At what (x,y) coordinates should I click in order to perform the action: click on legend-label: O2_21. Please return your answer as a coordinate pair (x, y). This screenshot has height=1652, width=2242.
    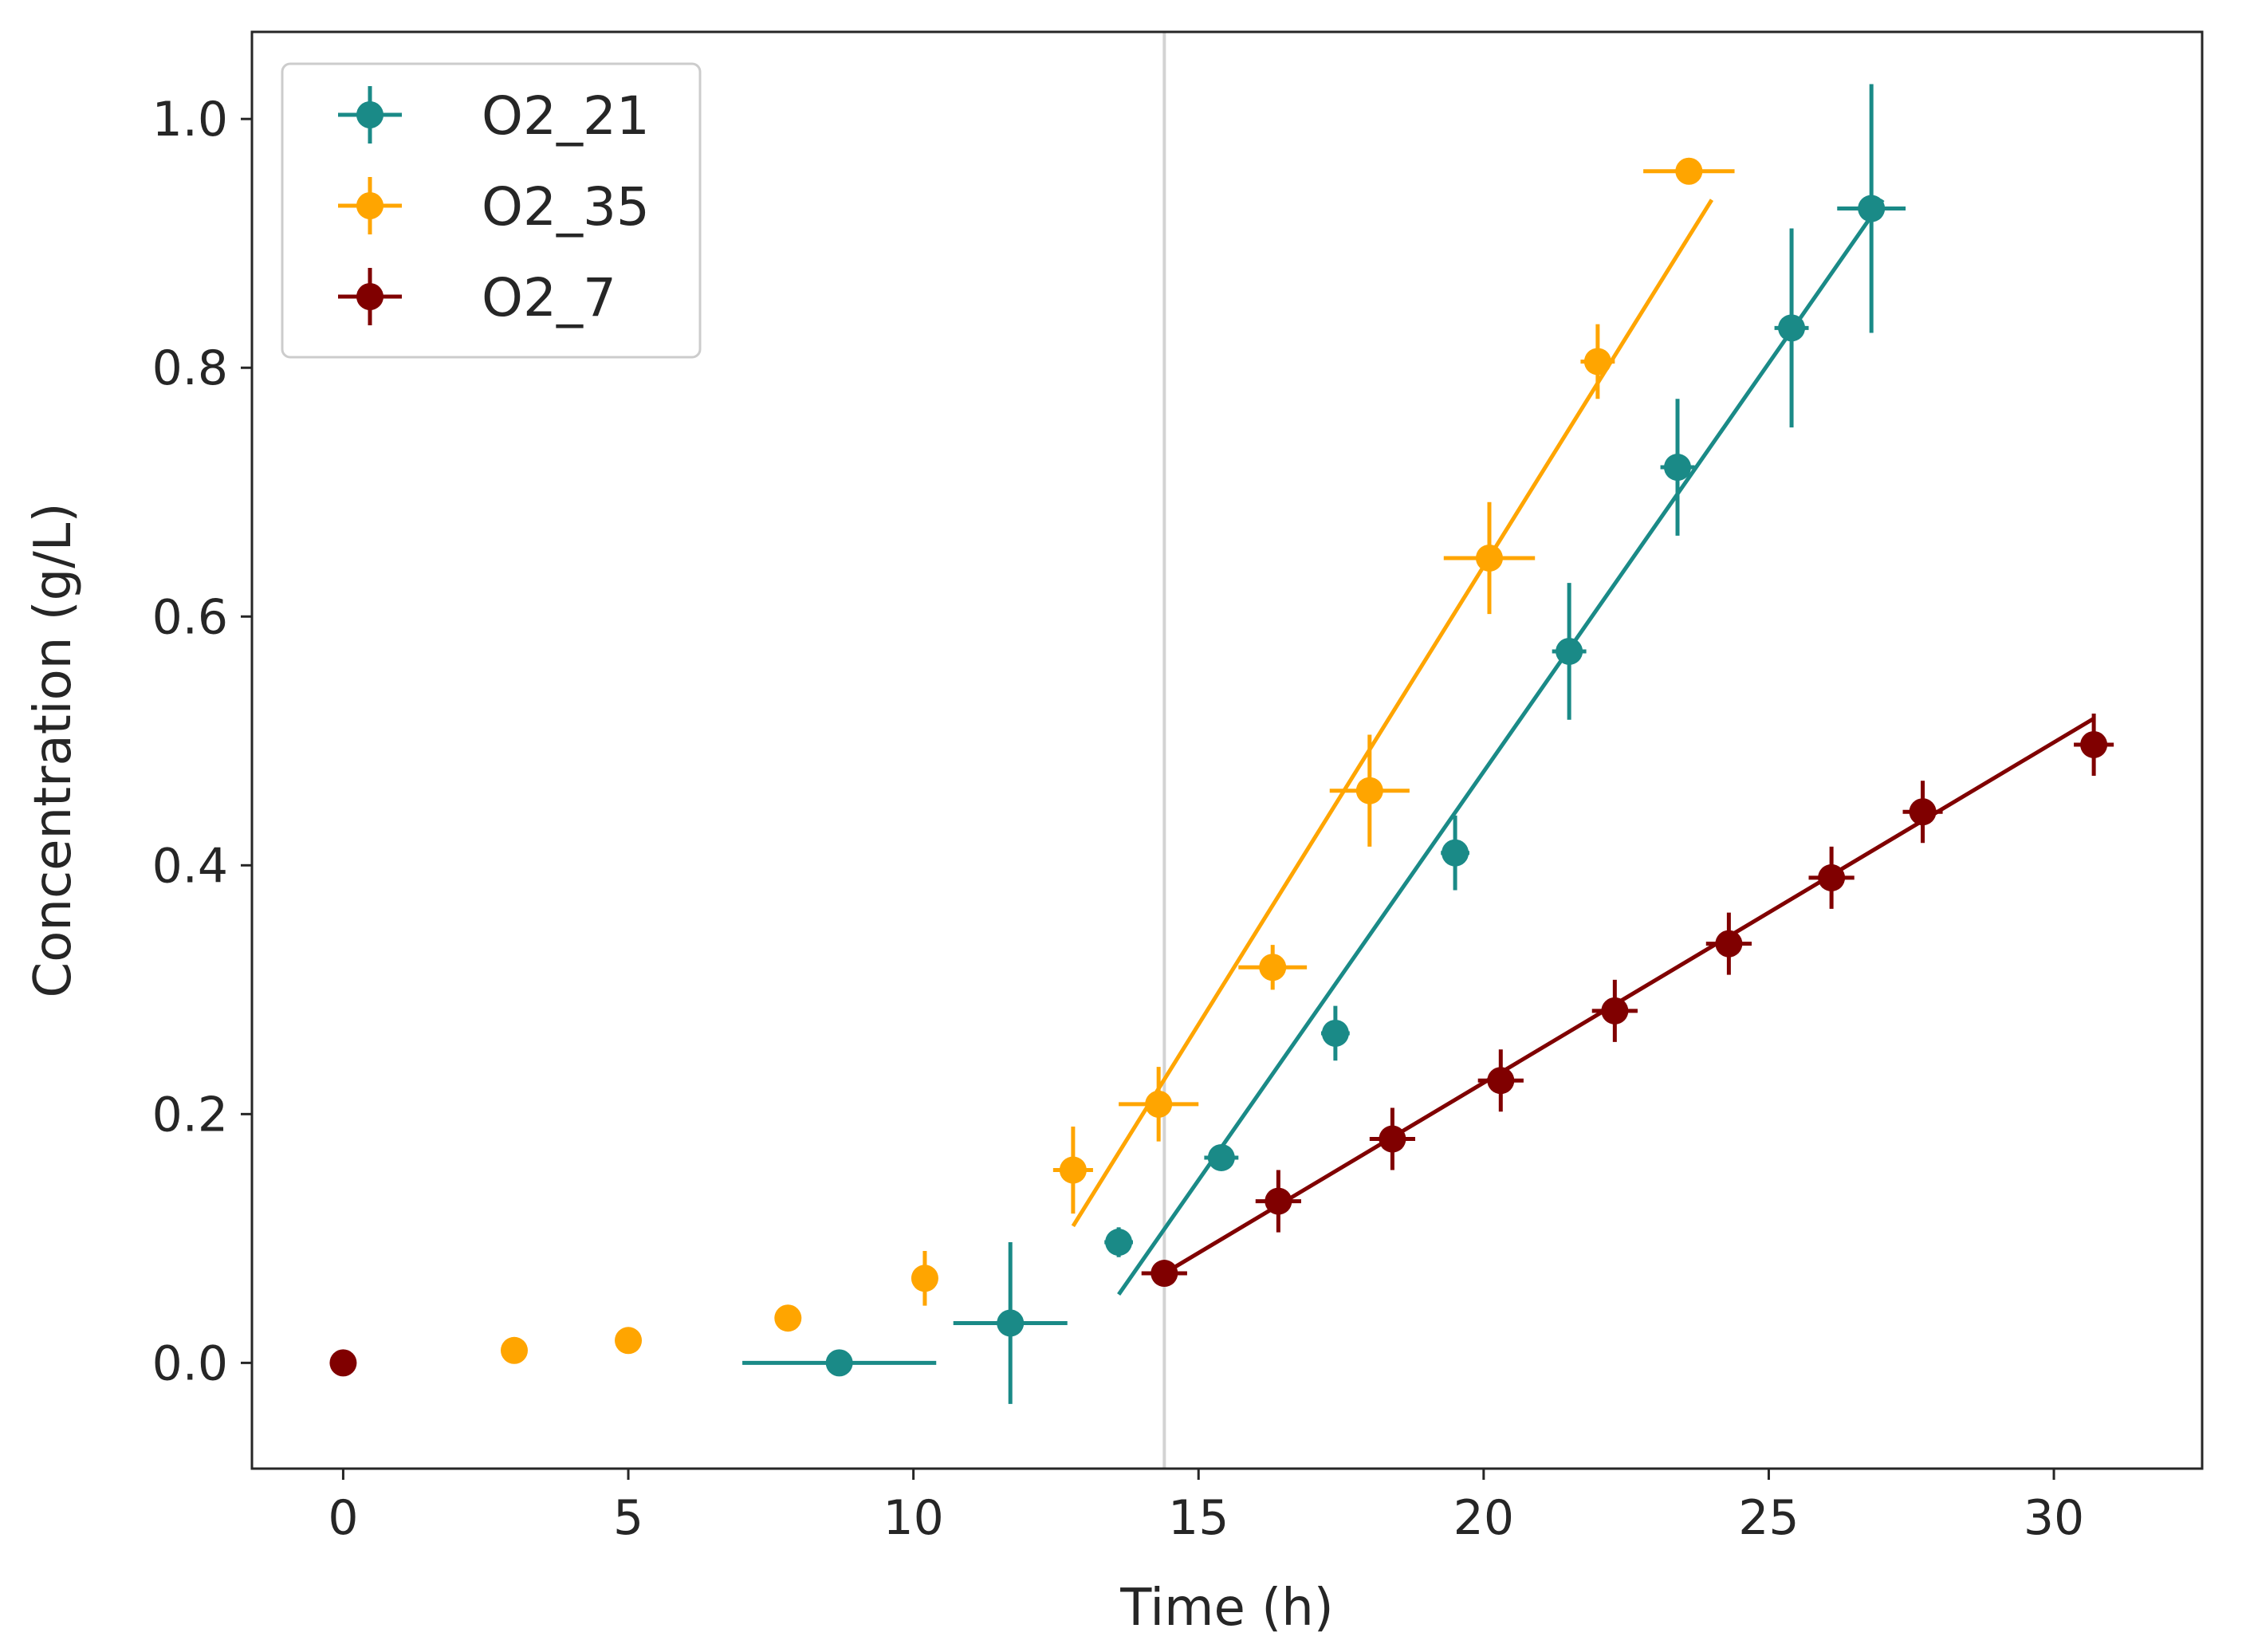
    Looking at the image, I should click on (566, 116).